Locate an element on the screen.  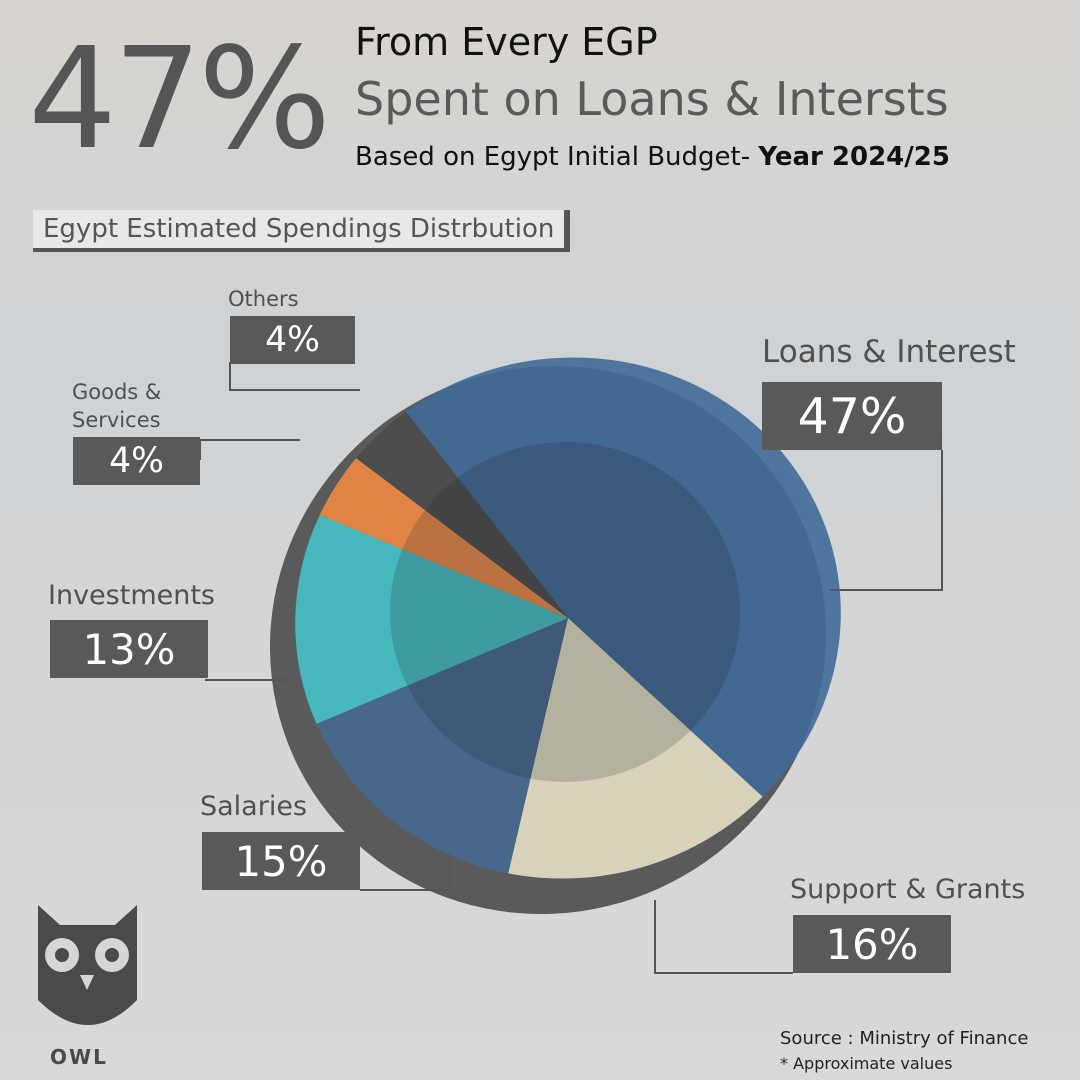
source: Source : Ministry of Finance is located at coordinates (904, 1038).